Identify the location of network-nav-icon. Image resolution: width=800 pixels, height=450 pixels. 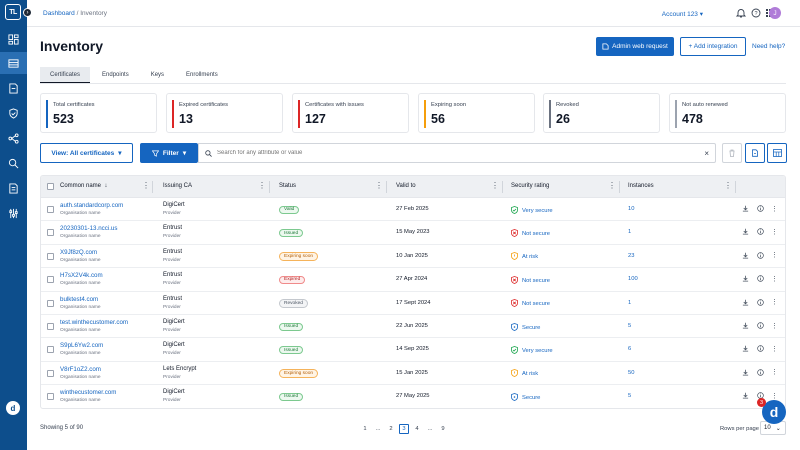
(13, 138).